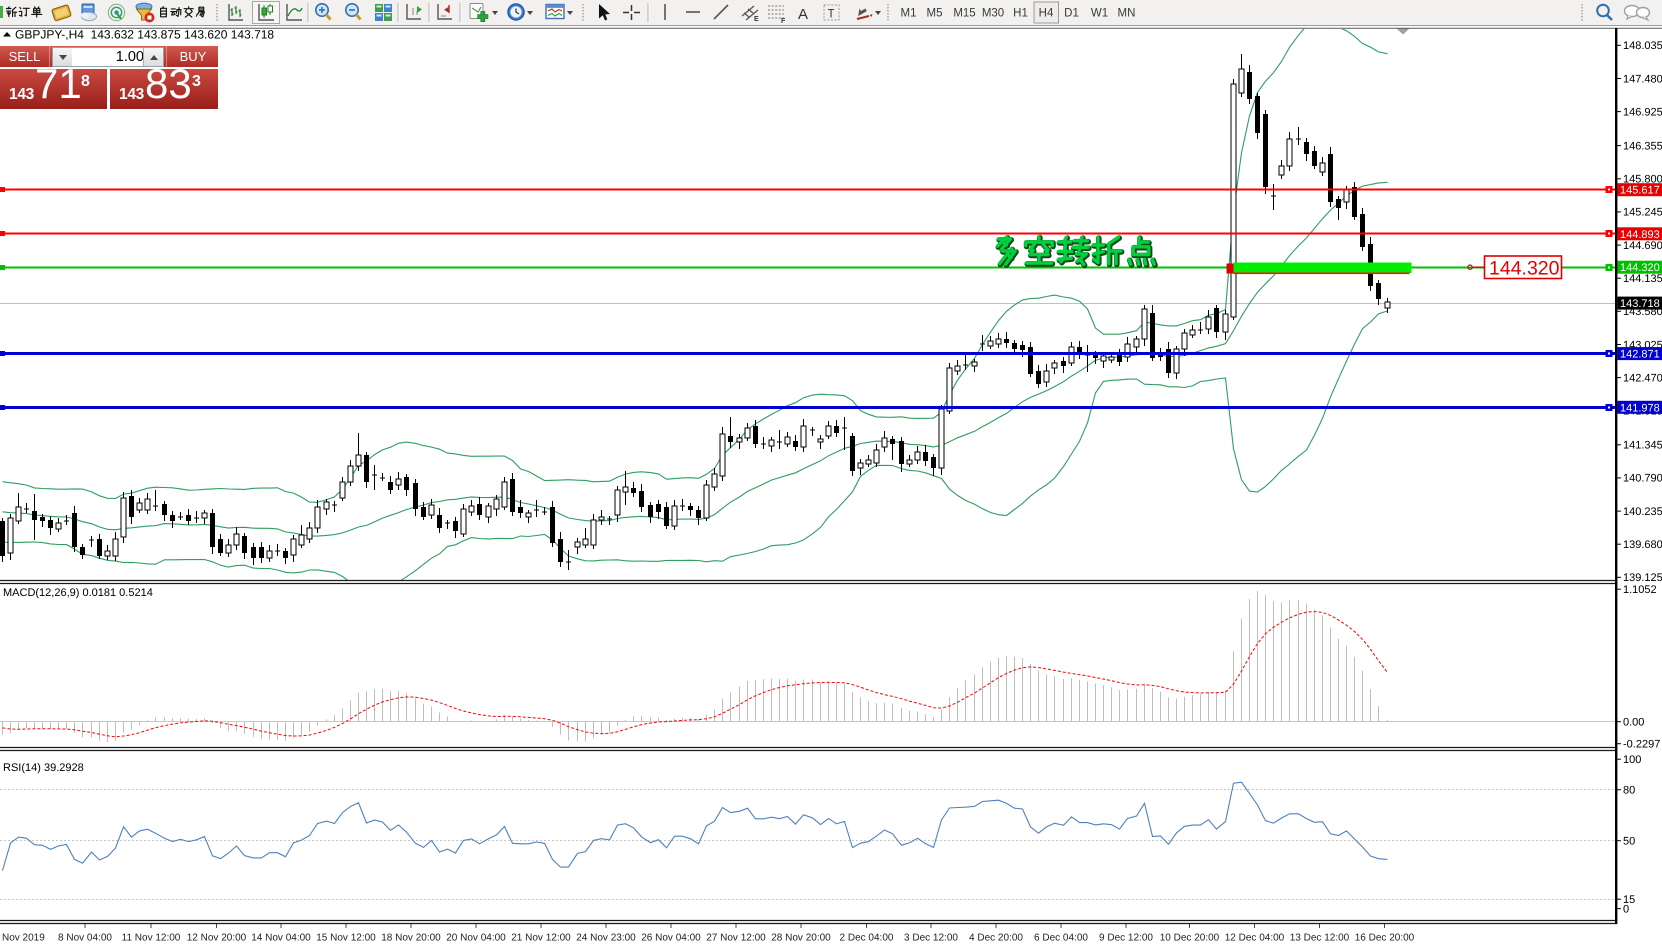  What do you see at coordinates (606, 938) in the screenshot?
I see `svg-text: 24 Nov 23:00` at bounding box center [606, 938].